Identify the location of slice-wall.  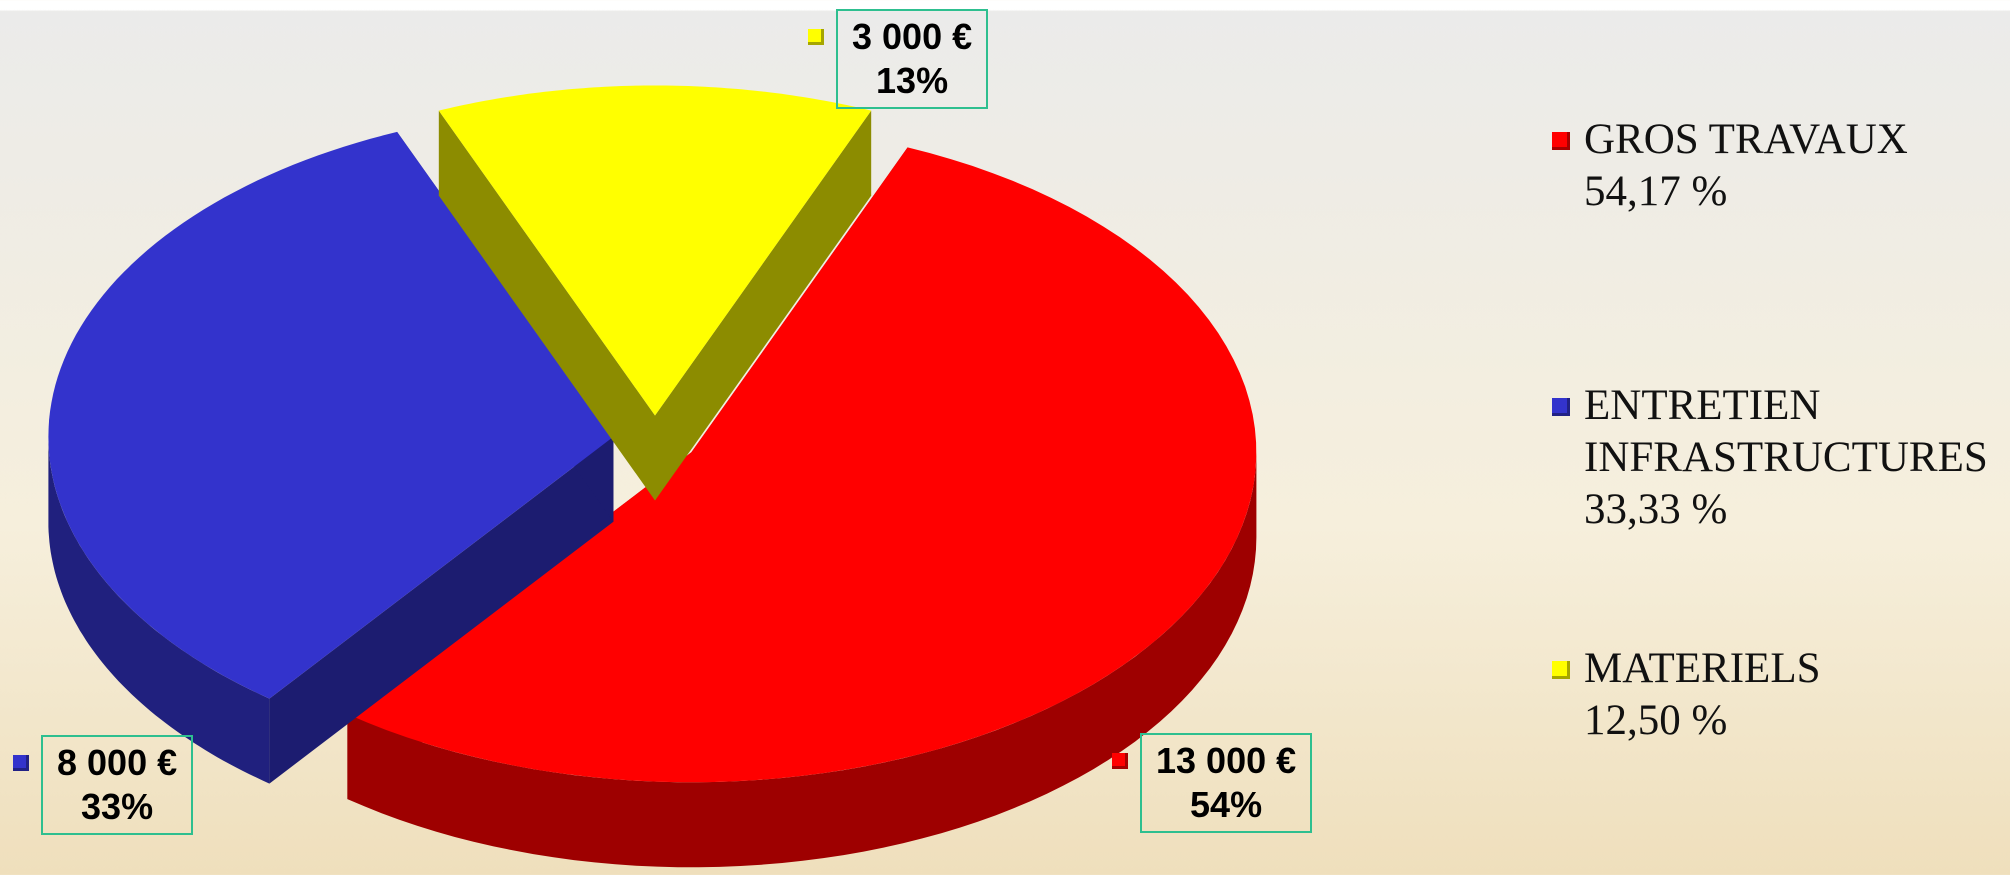
(159, 610).